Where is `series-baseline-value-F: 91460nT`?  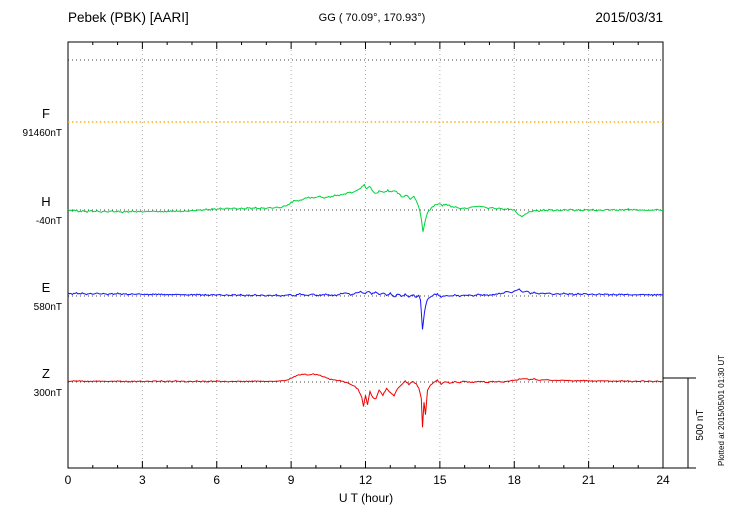
series-baseline-value-F: 91460nT is located at coordinates (42, 133).